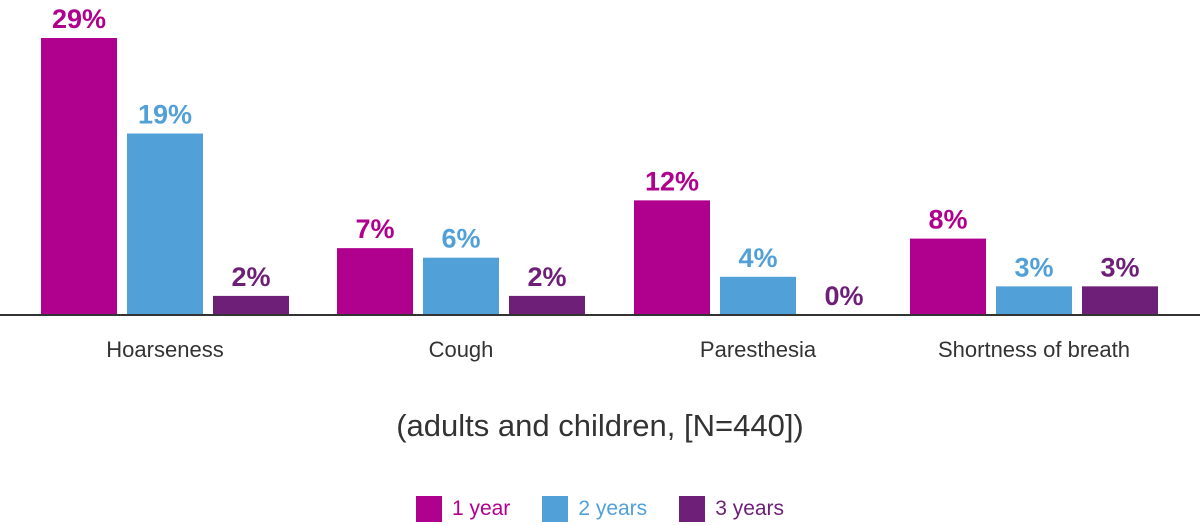 This screenshot has width=1200, height=525. What do you see at coordinates (165, 115) in the screenshot?
I see `data-label: 19%` at bounding box center [165, 115].